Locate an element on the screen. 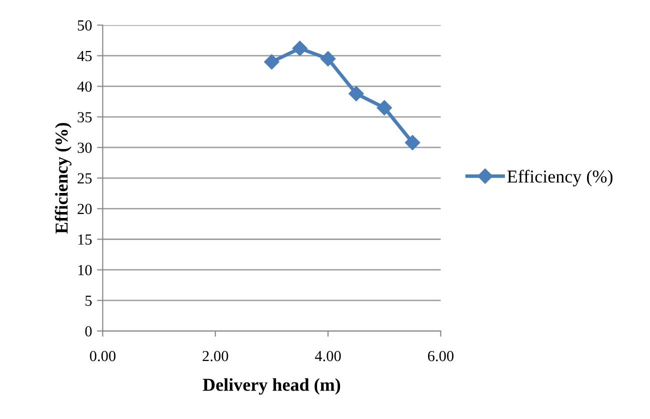  y-tick-label: 5 is located at coordinates (89, 301).